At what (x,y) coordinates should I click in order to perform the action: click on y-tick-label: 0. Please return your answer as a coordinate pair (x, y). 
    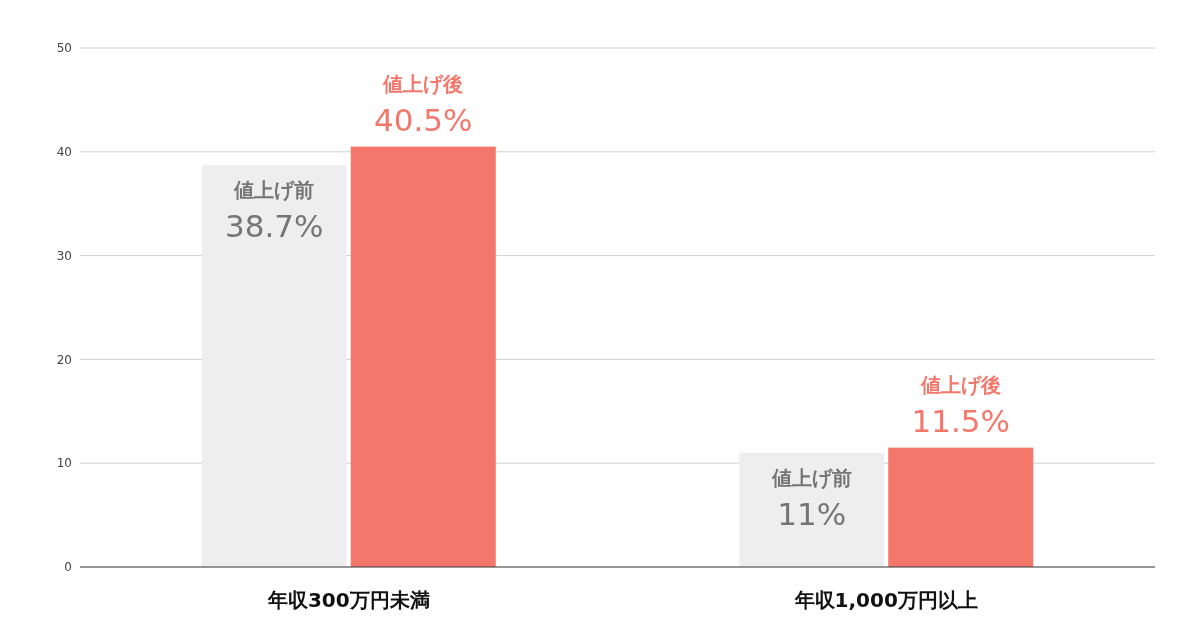
    Looking at the image, I should click on (68, 567).